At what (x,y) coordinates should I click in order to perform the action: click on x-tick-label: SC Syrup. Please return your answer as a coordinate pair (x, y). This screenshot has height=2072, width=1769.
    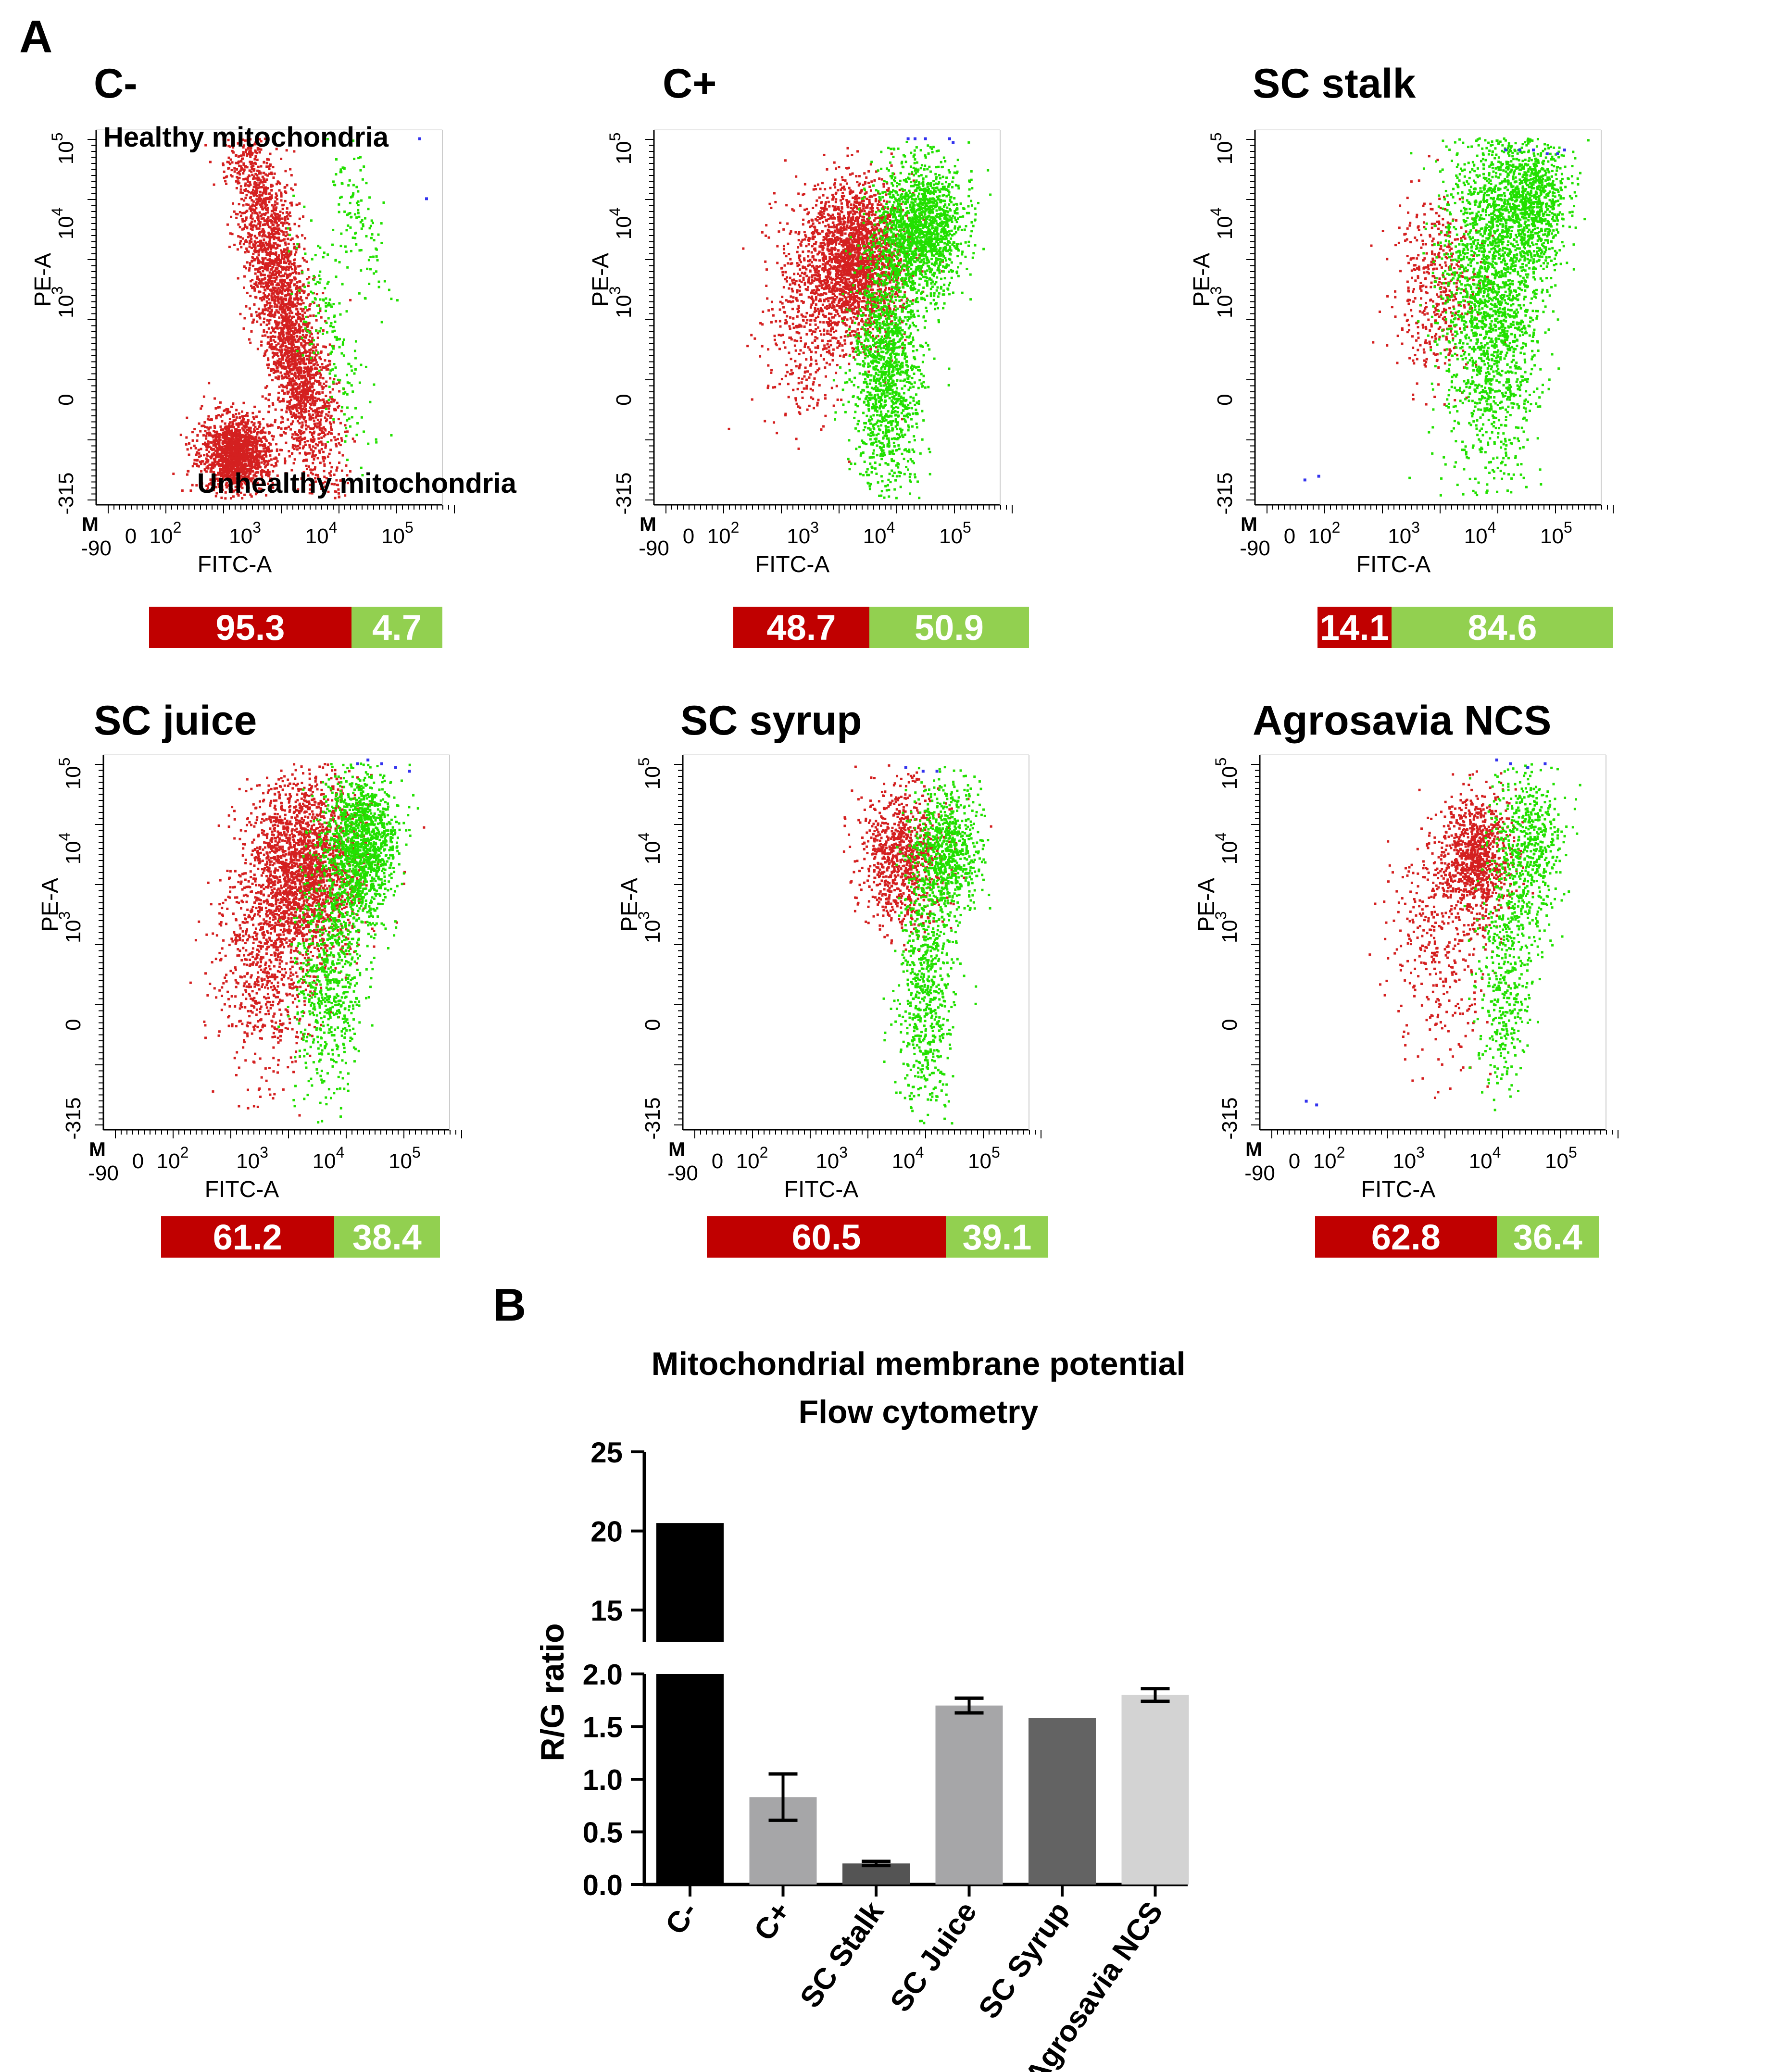
    Looking at the image, I should click on (1024, 1960).